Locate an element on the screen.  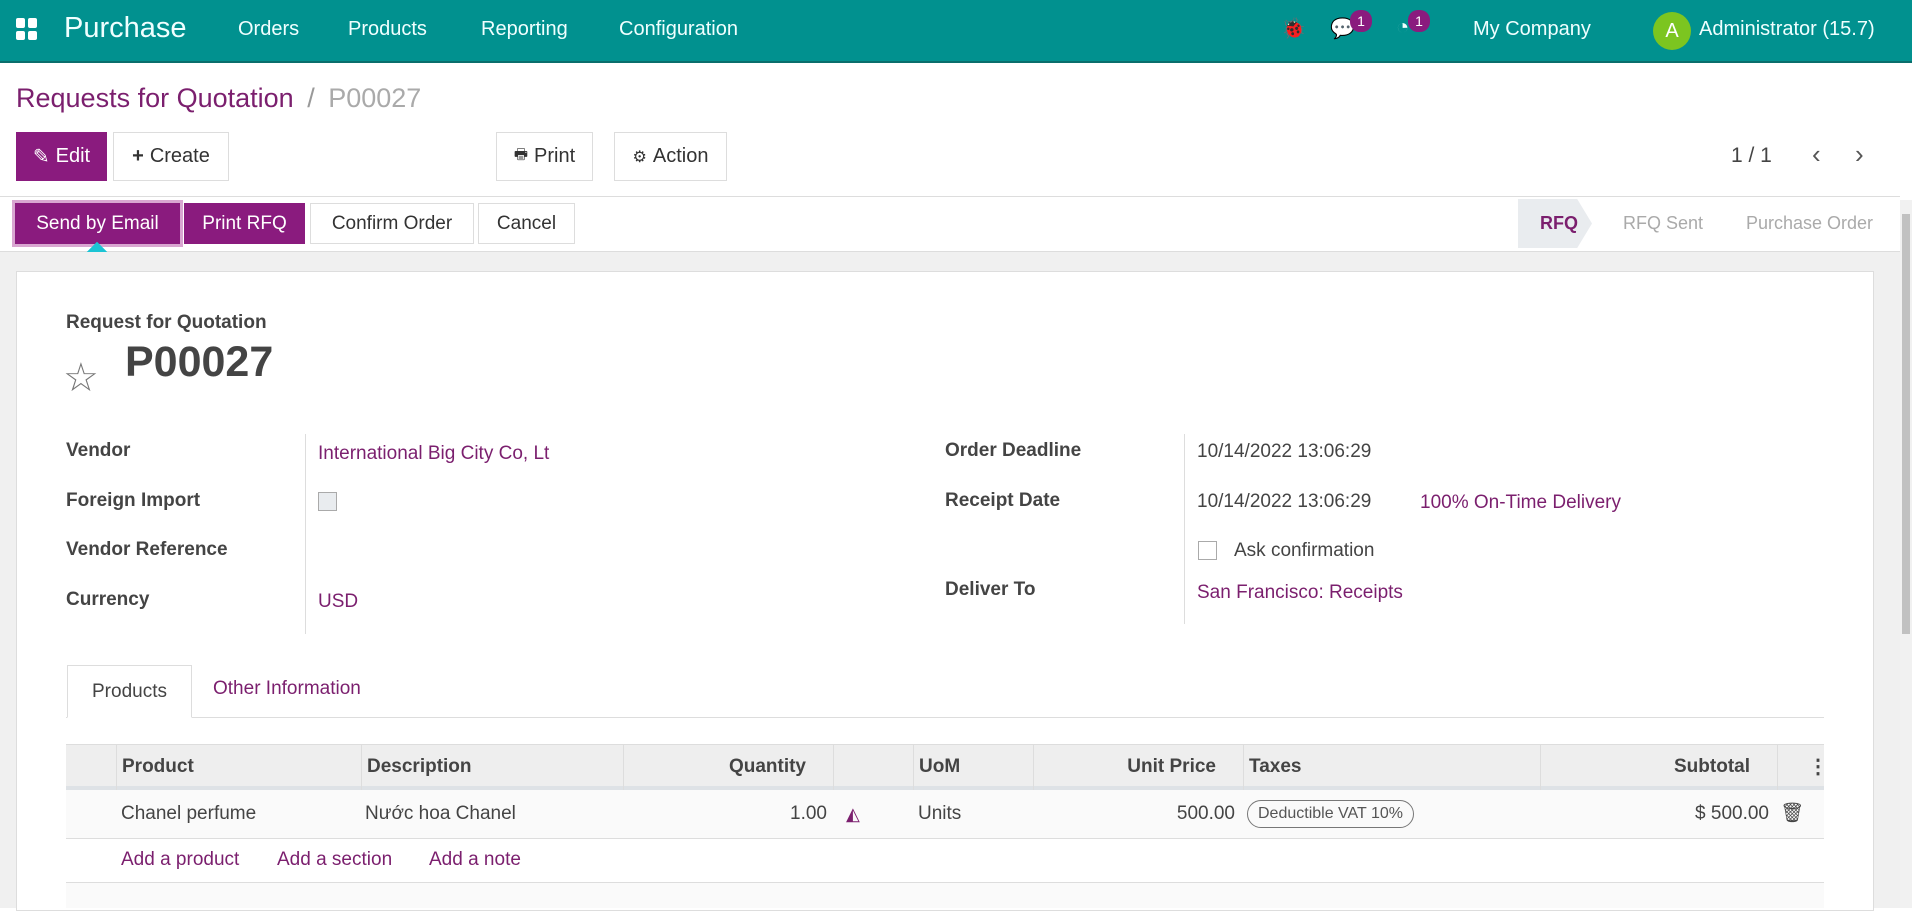
stage-rfq-sent: RFQ Sent is located at coordinates (1663, 223).